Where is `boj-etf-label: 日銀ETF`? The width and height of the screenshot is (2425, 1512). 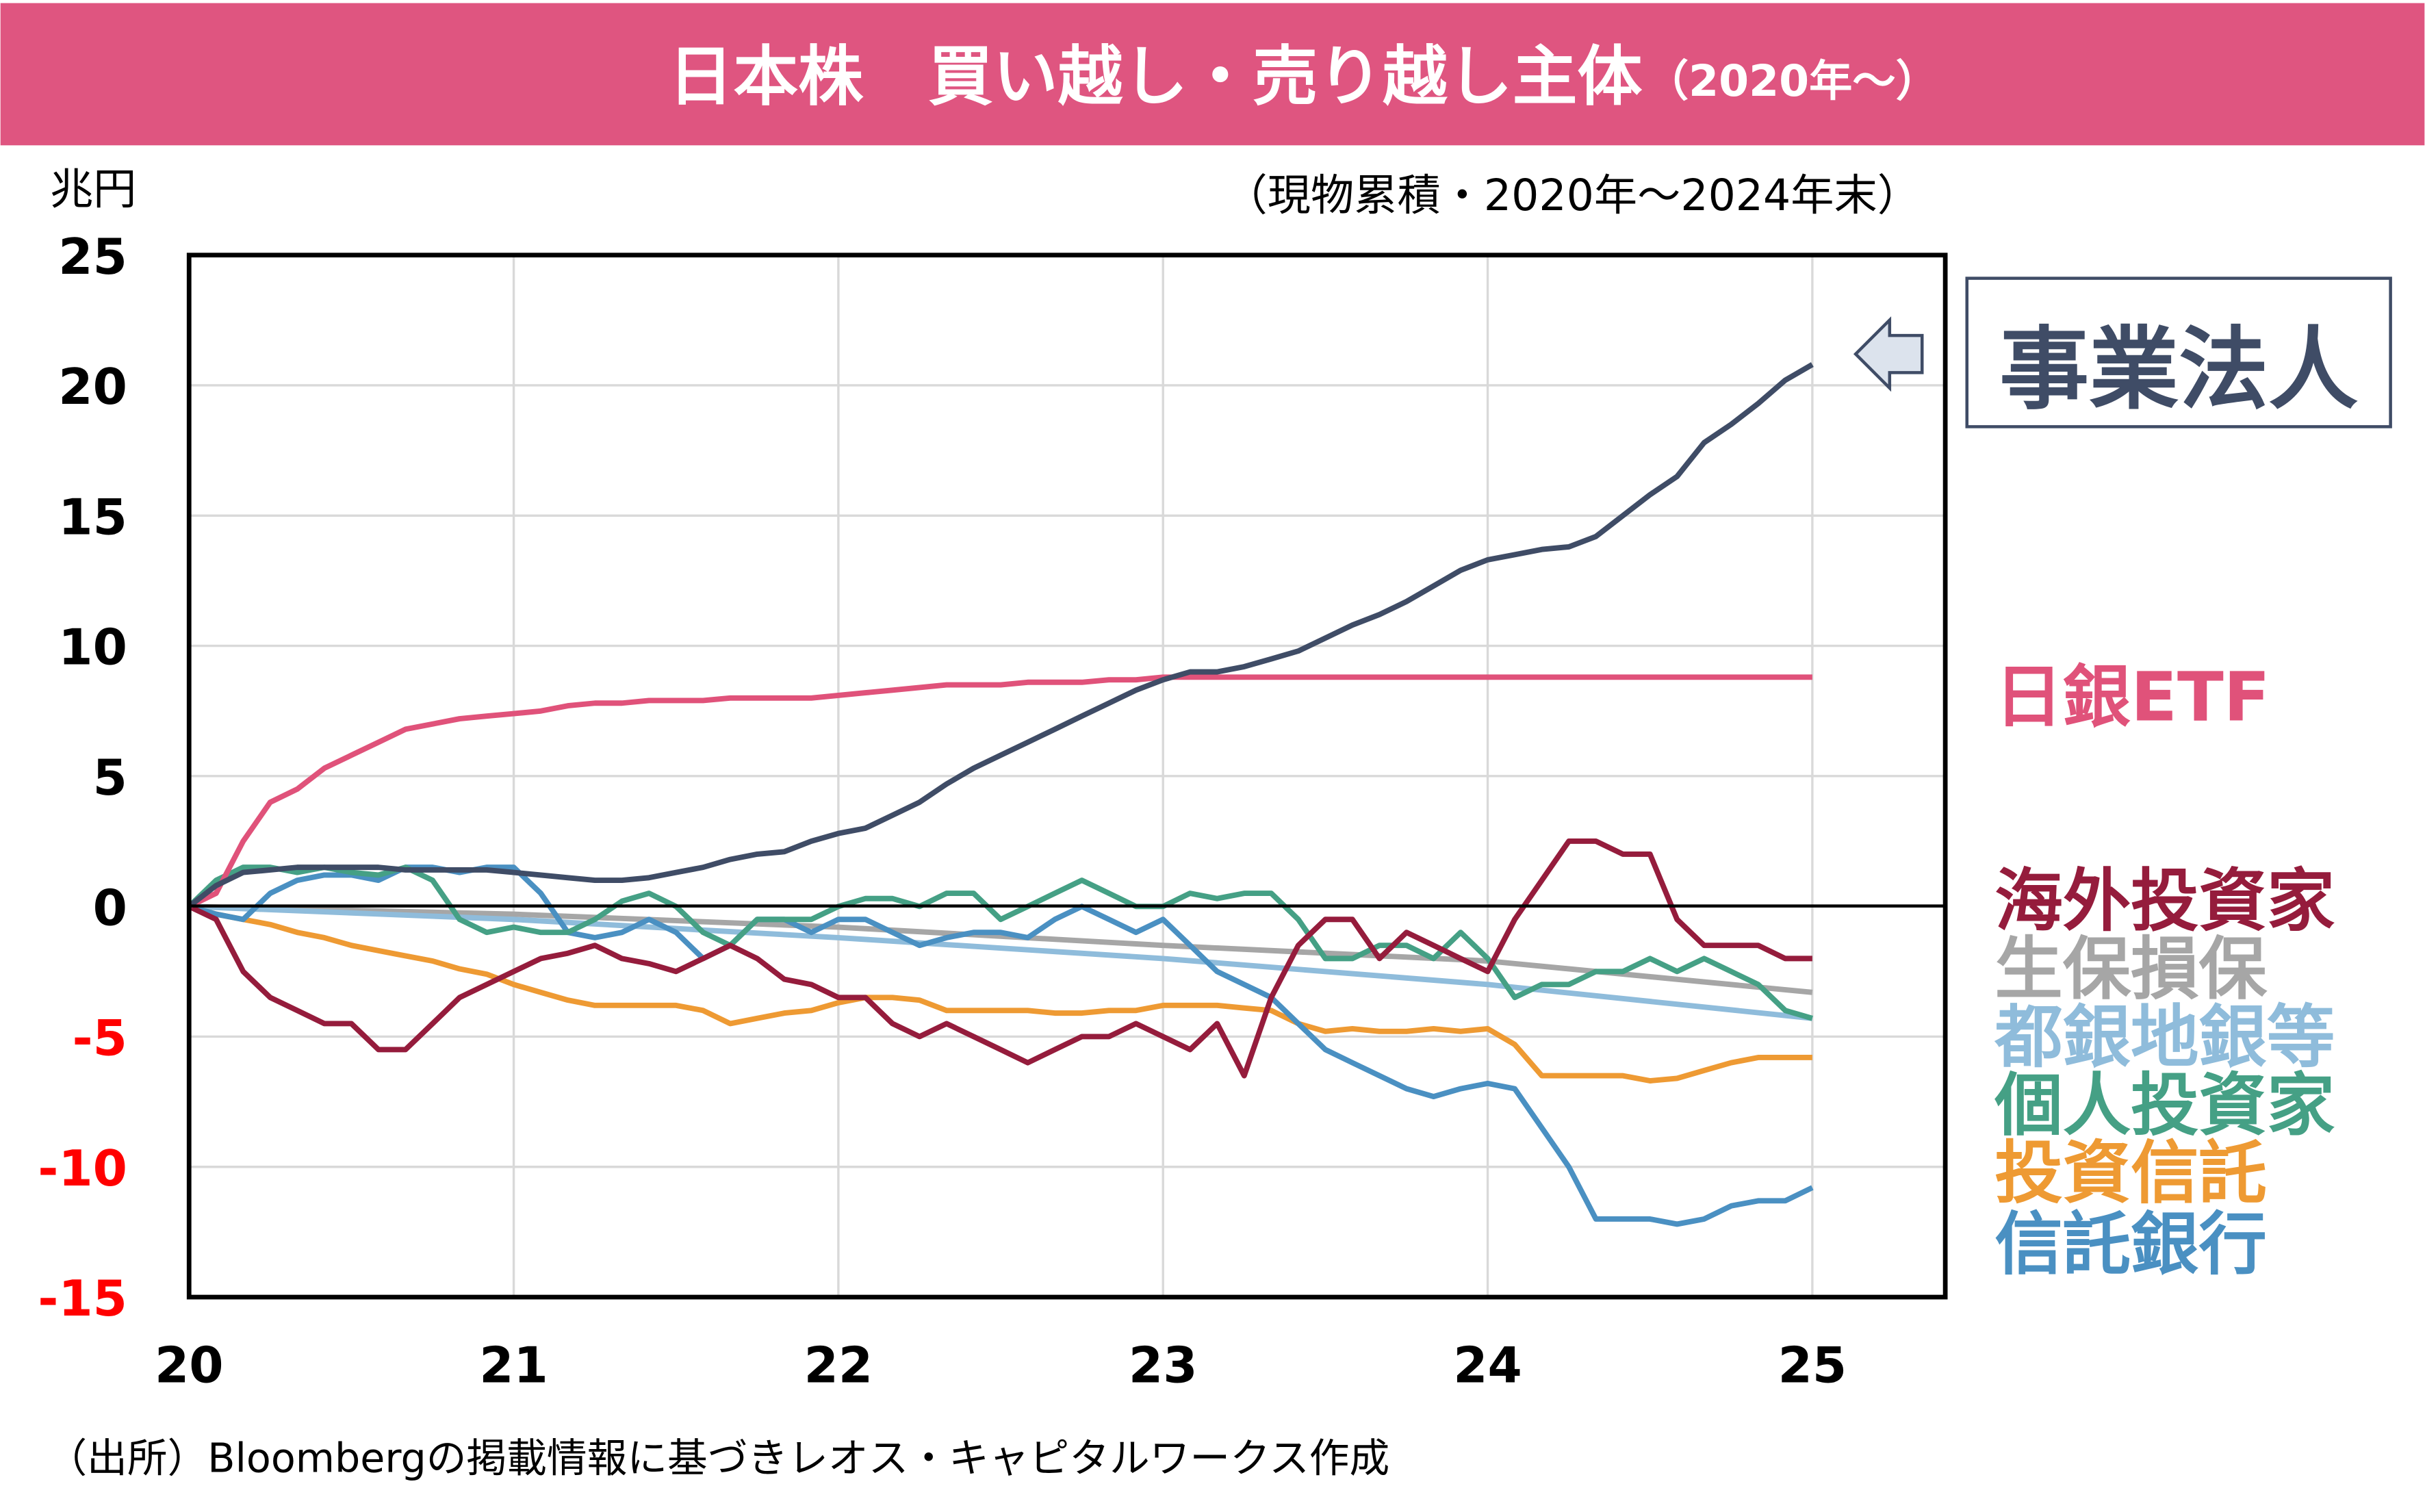
boj-etf-label: 日銀ETF is located at coordinates (2132, 697).